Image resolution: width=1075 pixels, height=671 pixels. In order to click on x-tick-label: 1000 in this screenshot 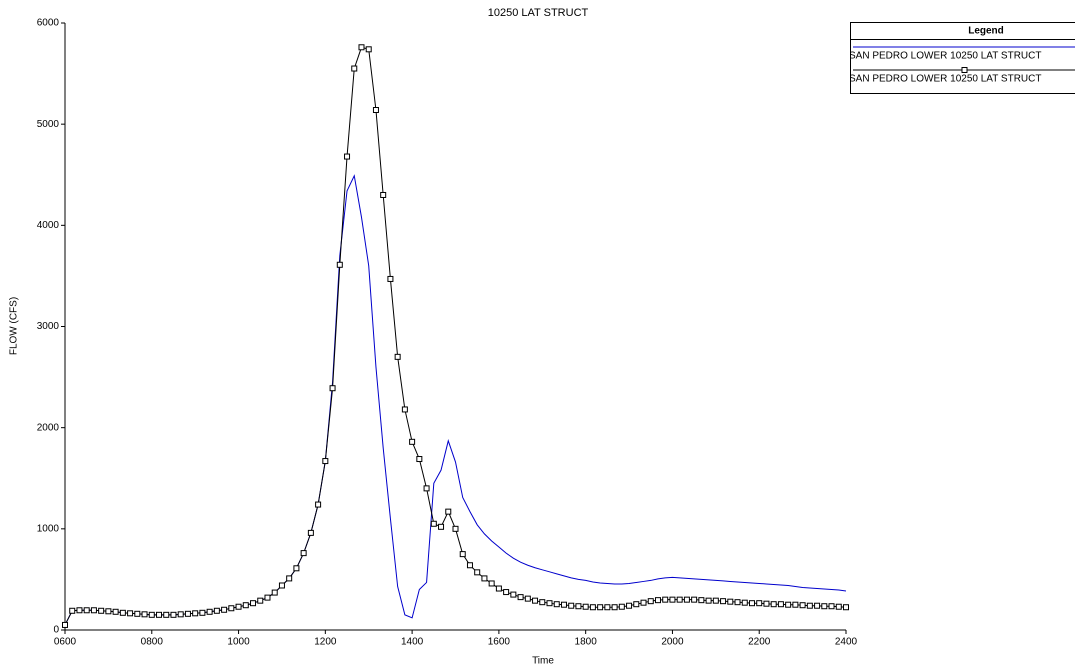, I will do `click(238, 642)`.